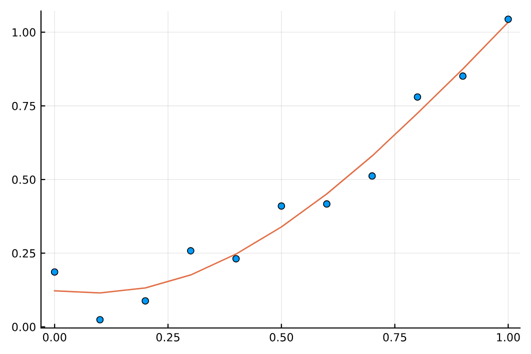 This screenshot has height=354, width=531. Describe the element at coordinates (24, 179) in the screenshot. I see `y-tick-label: 0.50` at that location.